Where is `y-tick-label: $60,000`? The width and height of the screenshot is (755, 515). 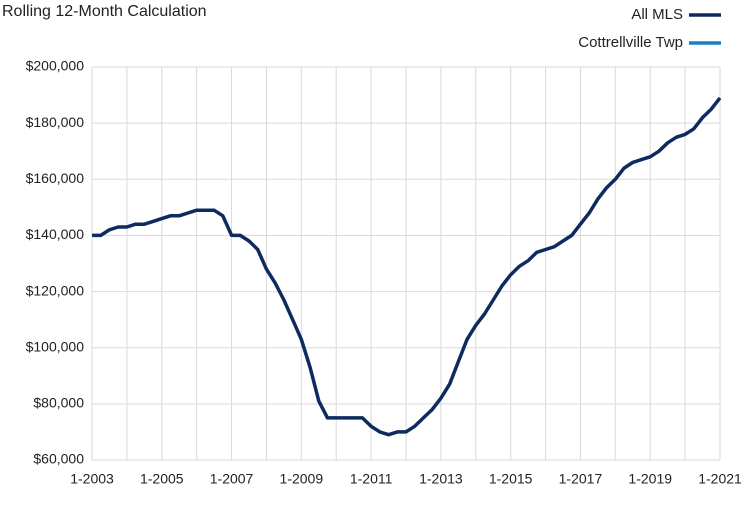 y-tick-label: $60,000 is located at coordinates (58, 459).